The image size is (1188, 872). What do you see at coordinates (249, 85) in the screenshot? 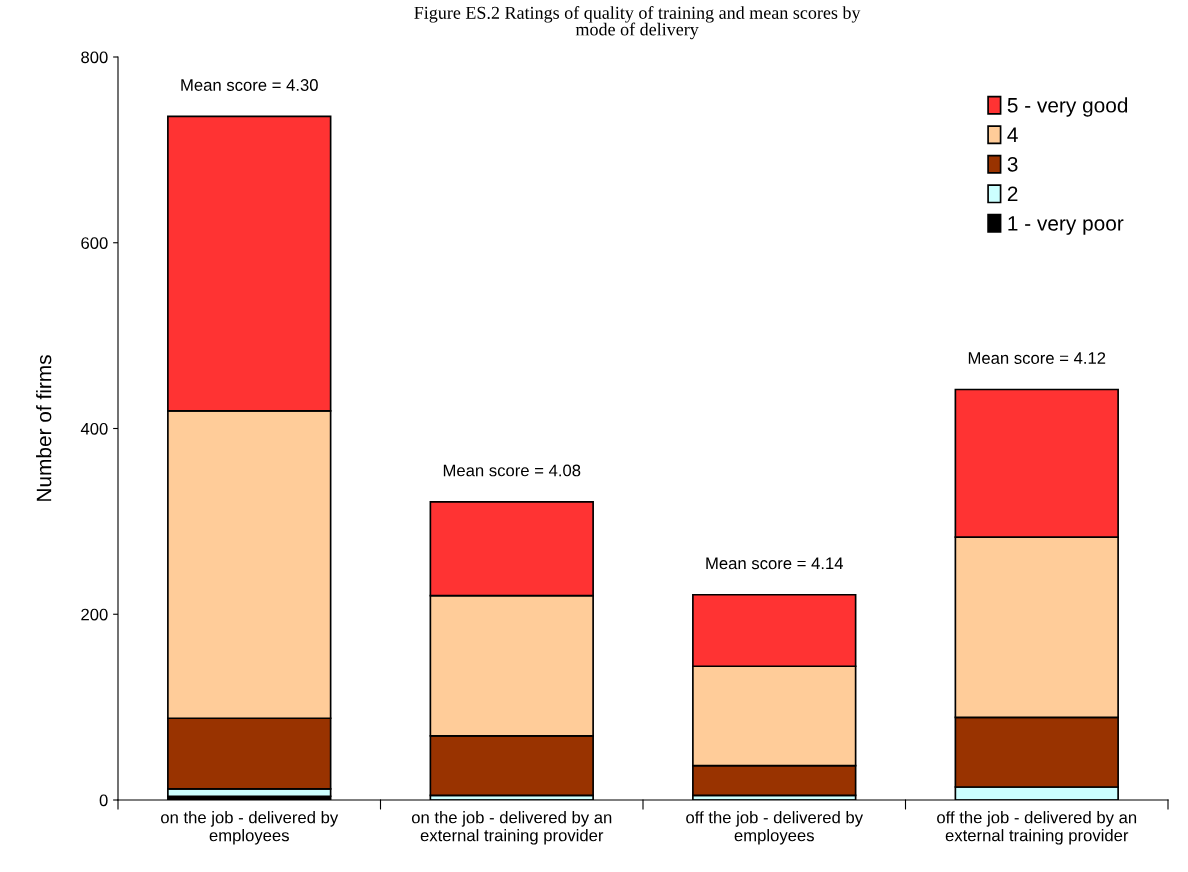
I see `annotation: Mean score = 4.30` at bounding box center [249, 85].